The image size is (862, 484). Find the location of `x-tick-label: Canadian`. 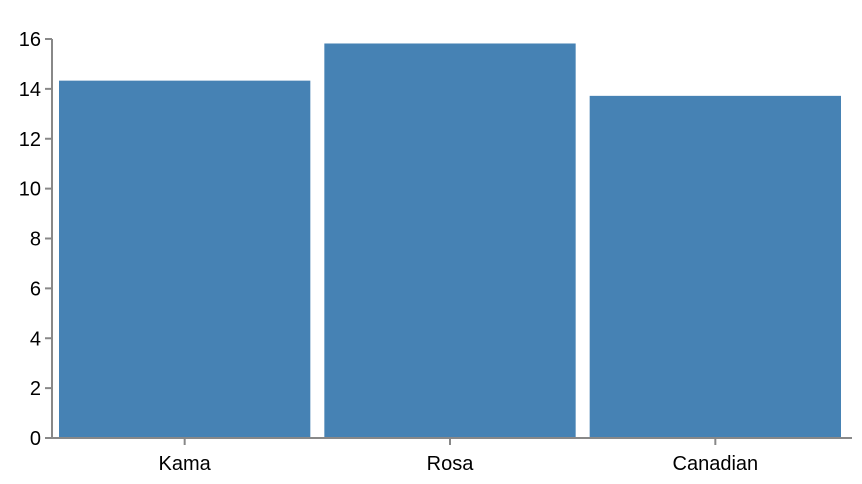

x-tick-label: Canadian is located at coordinates (716, 464).